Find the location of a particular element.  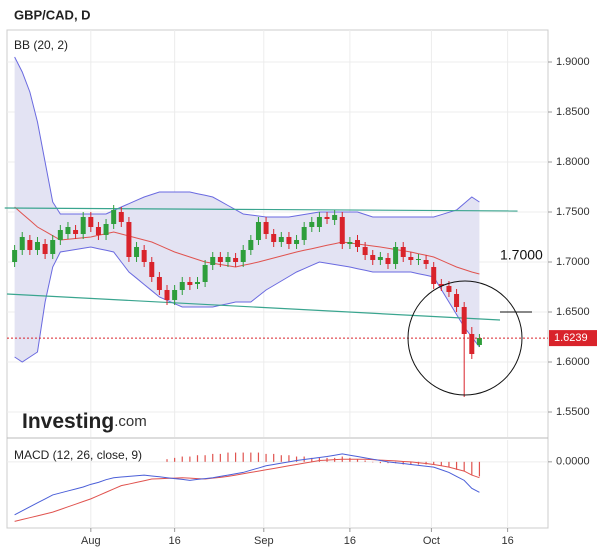

macd-signal-line is located at coordinates (247, 490).